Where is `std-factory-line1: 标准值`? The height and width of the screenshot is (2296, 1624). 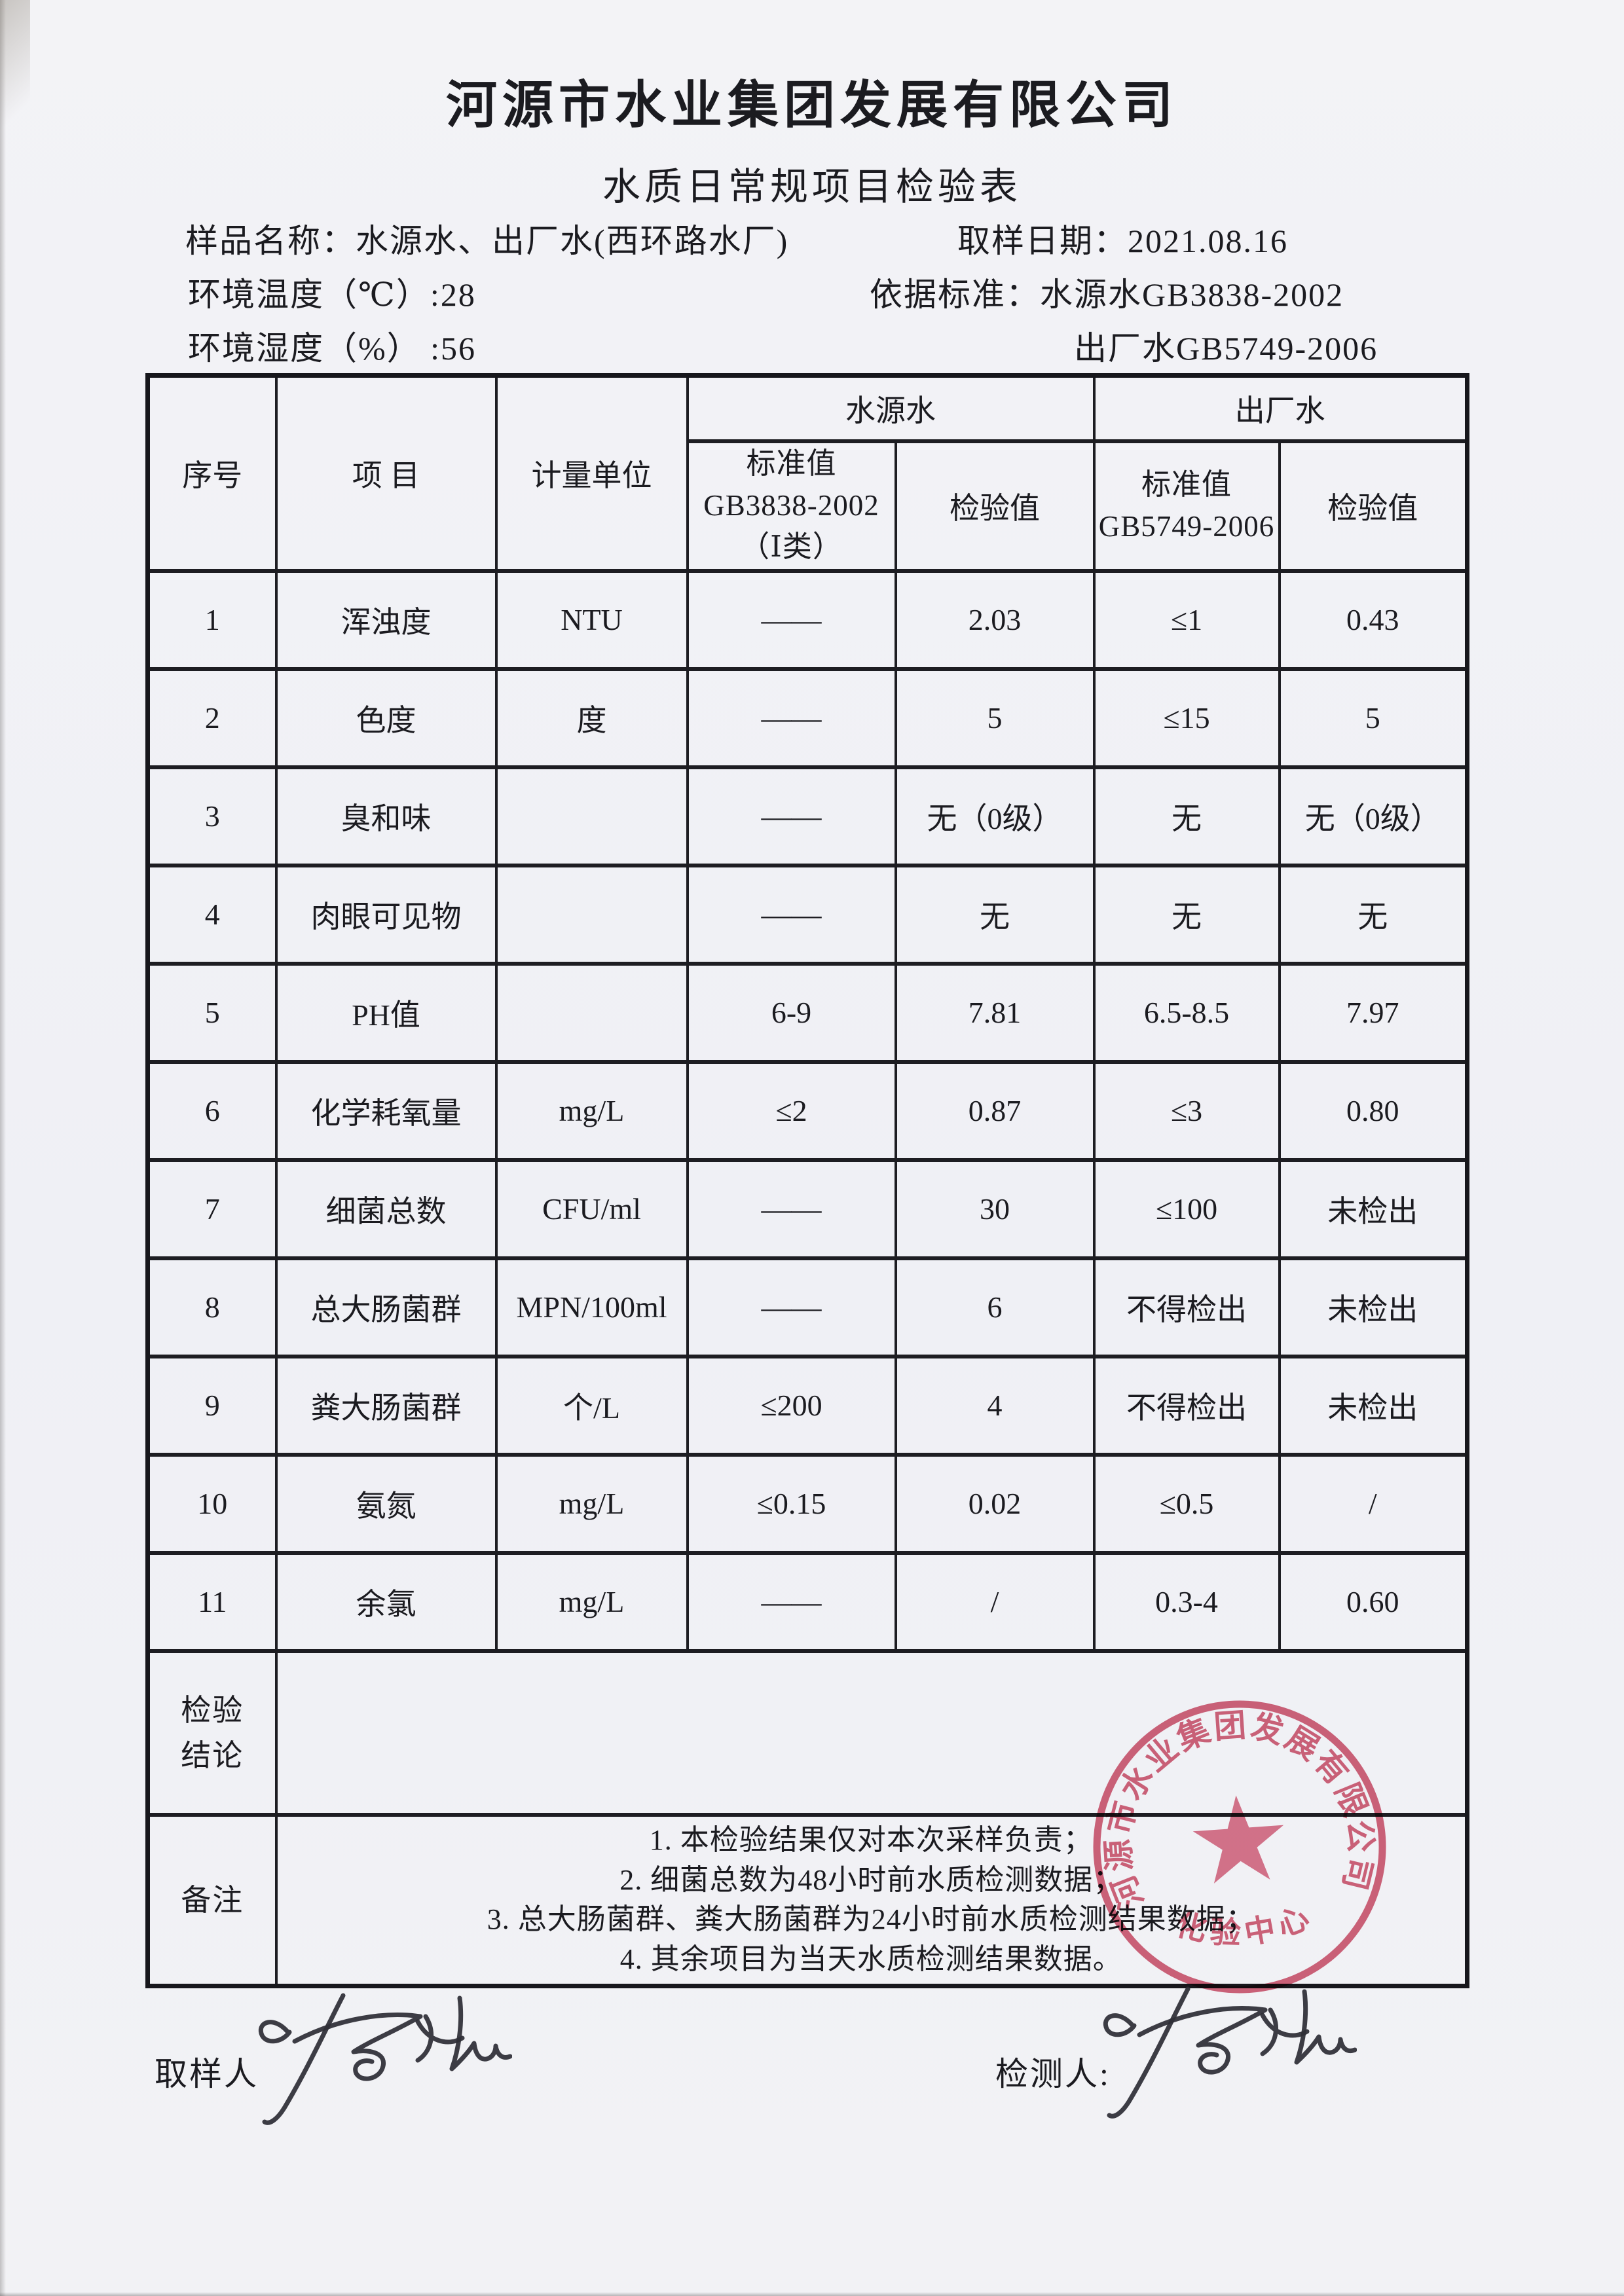 std-factory-line1: 标准值 is located at coordinates (1186, 484).